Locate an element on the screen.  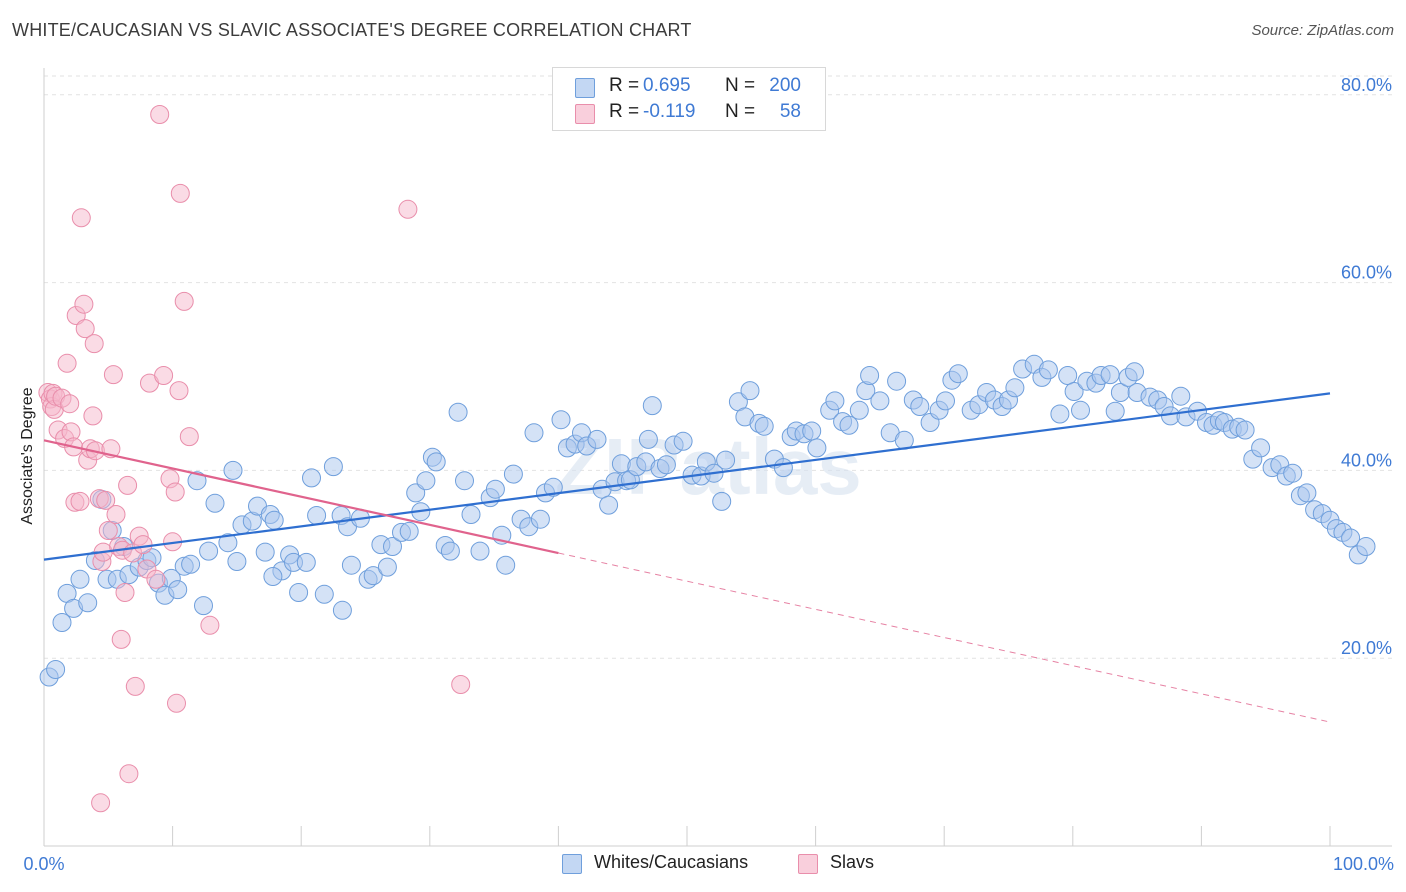
y-tick-label: 40.0% is located at coordinates (1366, 460).